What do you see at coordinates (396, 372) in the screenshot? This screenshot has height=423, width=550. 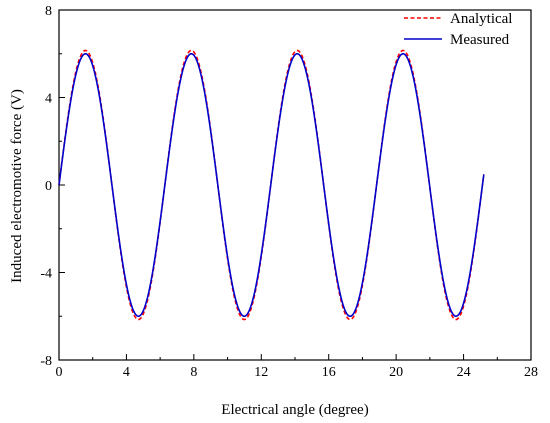 I see `x-tick-label: 20` at bounding box center [396, 372].